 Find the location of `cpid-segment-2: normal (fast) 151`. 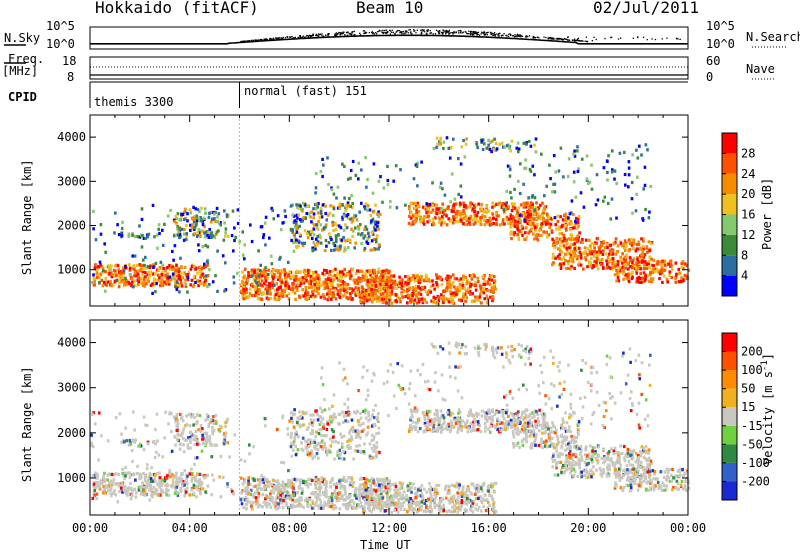

cpid-segment-2: normal (fast) 151 is located at coordinates (305, 91).